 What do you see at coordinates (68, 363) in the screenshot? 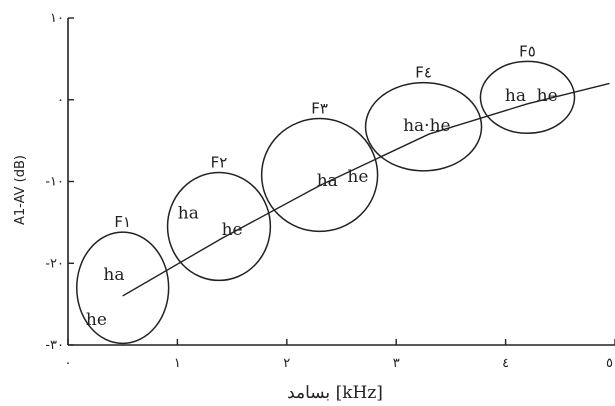
I see `x-tick-label: ٠` at bounding box center [68, 363].